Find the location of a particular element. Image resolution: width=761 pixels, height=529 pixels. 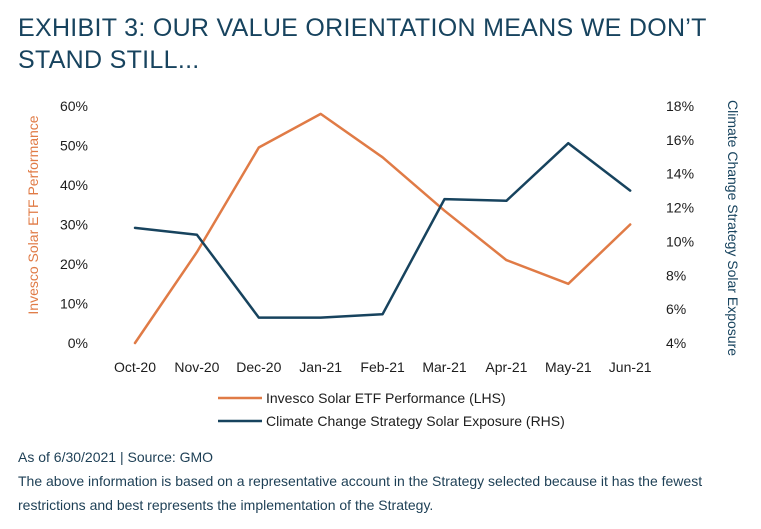

x-tick-label: Jan-21 is located at coordinates (320, 367).